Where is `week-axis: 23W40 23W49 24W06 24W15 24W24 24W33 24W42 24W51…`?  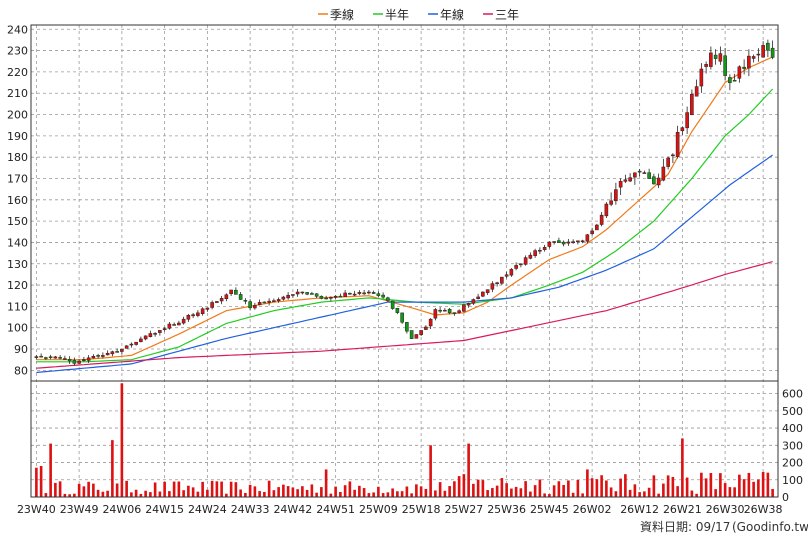
week-axis: 23W40 23W49 24W06 24W15 24W24 24W33 24W42 24W51… is located at coordinates (400, 509).